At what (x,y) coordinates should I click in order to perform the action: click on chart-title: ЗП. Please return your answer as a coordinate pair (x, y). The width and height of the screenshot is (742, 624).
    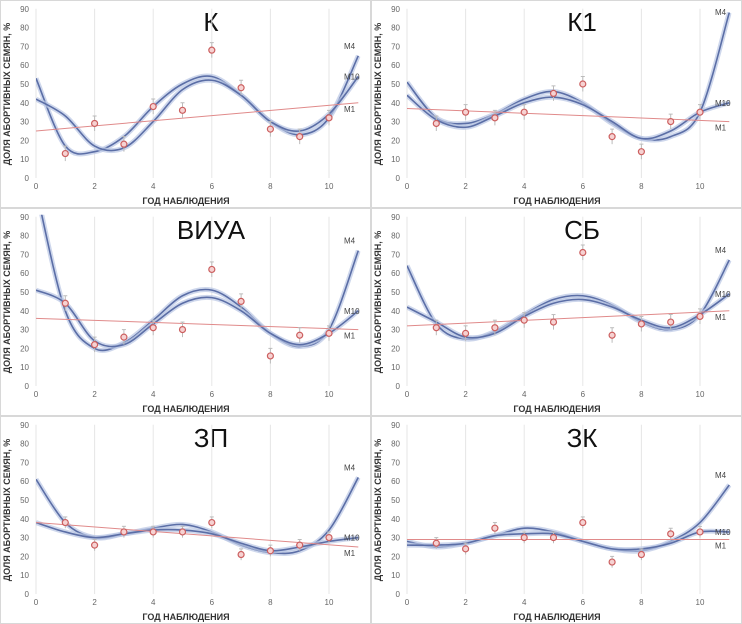
    Looking at the image, I should click on (211, 438).